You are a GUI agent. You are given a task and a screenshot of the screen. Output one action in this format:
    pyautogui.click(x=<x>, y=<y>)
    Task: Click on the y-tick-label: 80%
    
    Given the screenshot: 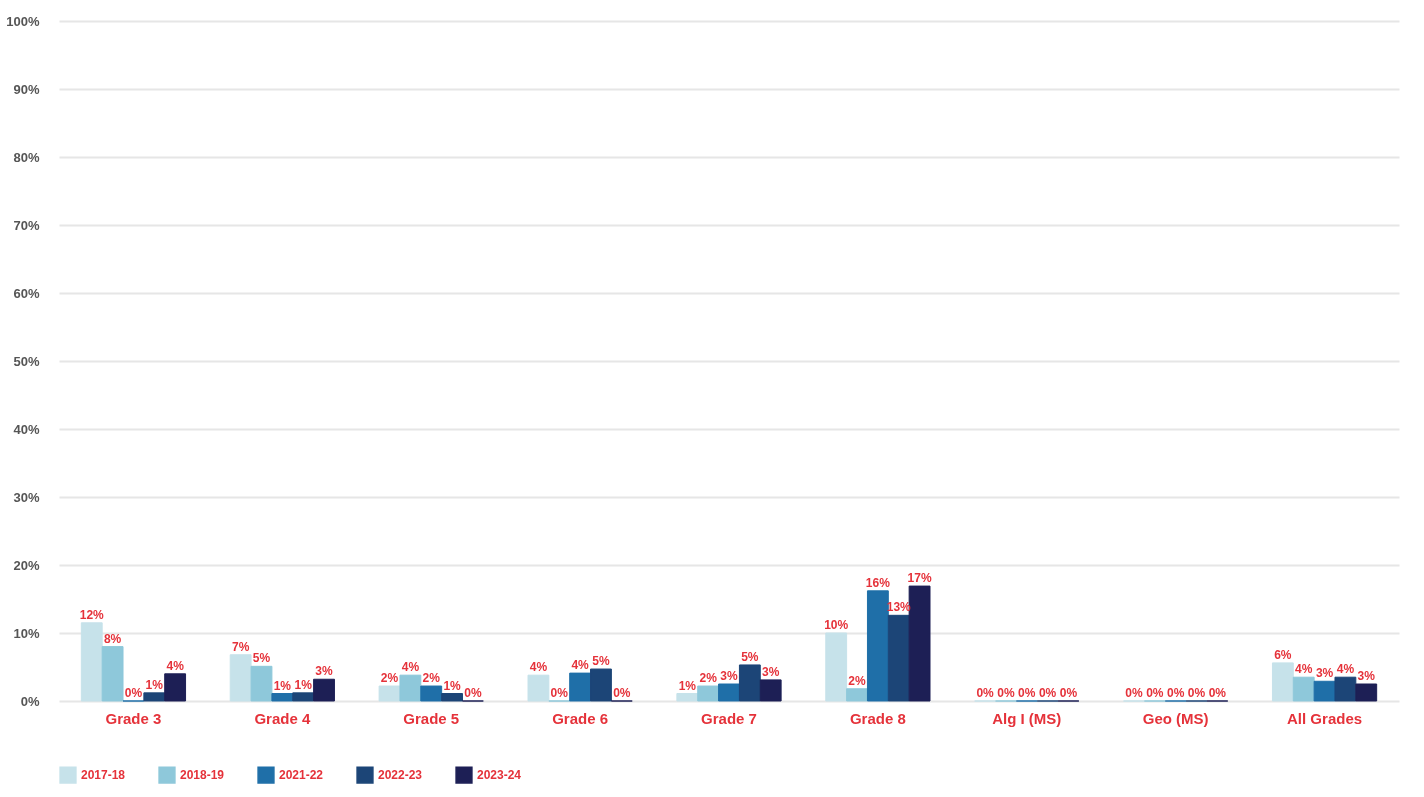 What is the action you would take?
    pyautogui.click(x=26, y=157)
    